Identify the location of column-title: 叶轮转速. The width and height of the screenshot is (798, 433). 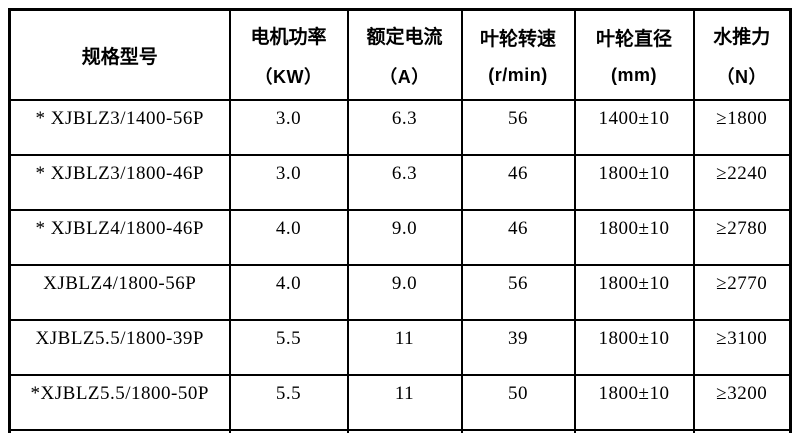
(517, 39).